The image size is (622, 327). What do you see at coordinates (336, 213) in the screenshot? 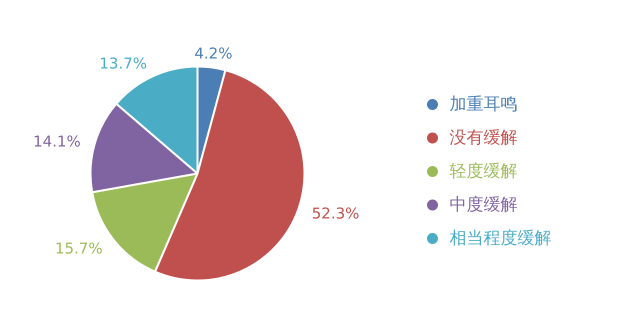
I see `data-label: 52.3%` at bounding box center [336, 213].